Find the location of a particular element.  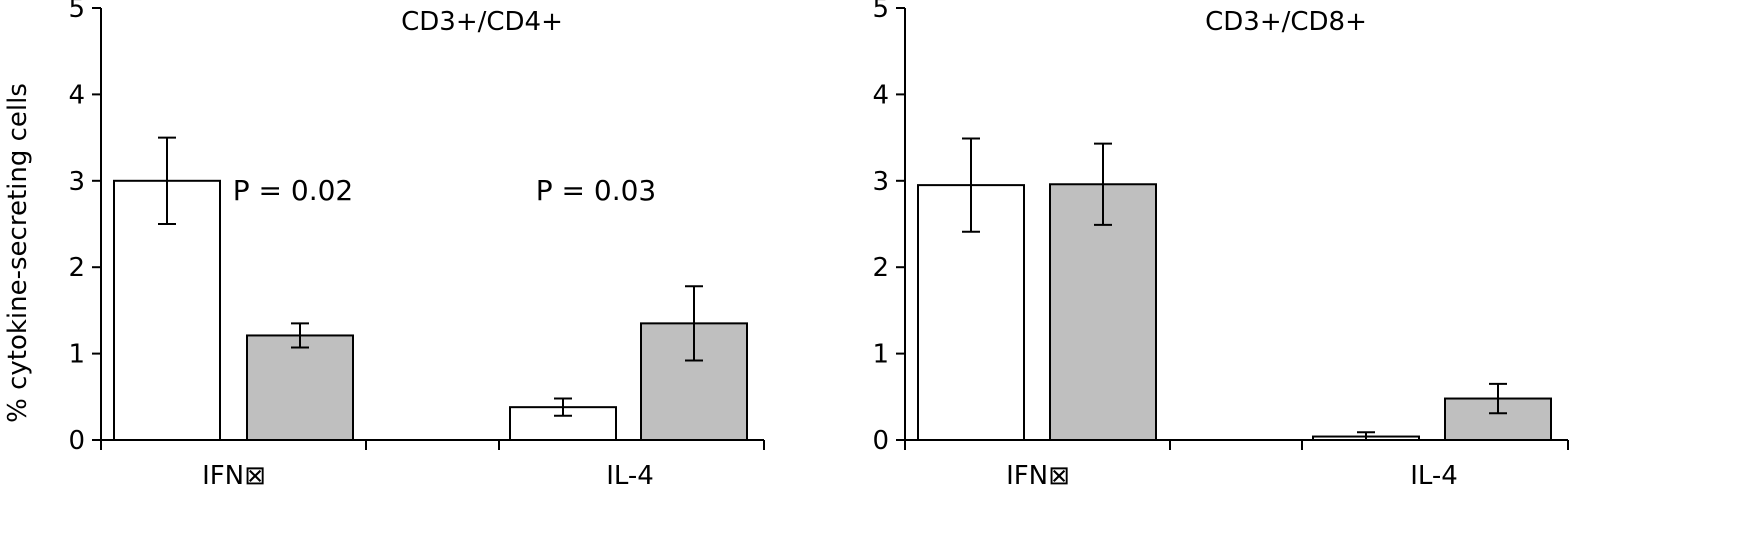

p-value-annotation: P = 0.03 is located at coordinates (596, 190).